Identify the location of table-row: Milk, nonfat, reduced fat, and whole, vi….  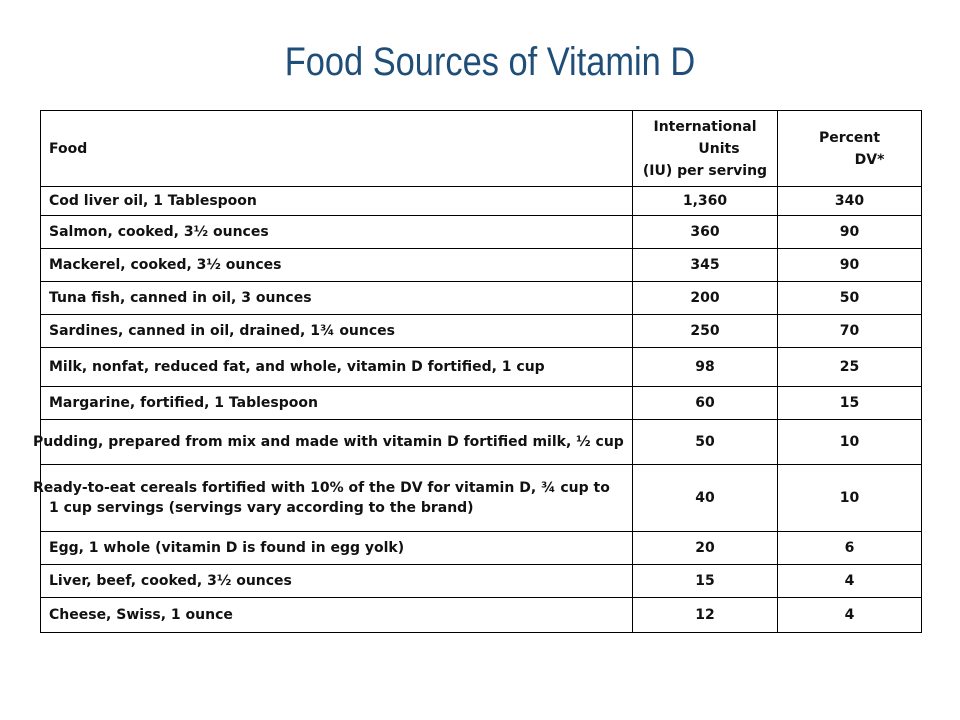
(481, 367).